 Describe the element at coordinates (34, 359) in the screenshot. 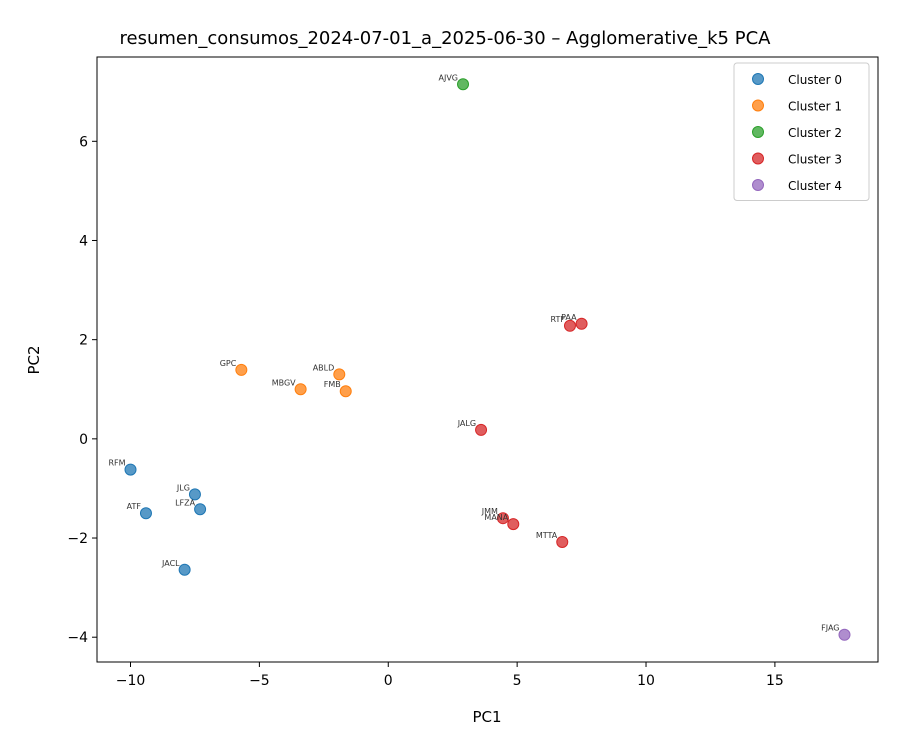

I see `y-axis-label: PC2` at that location.